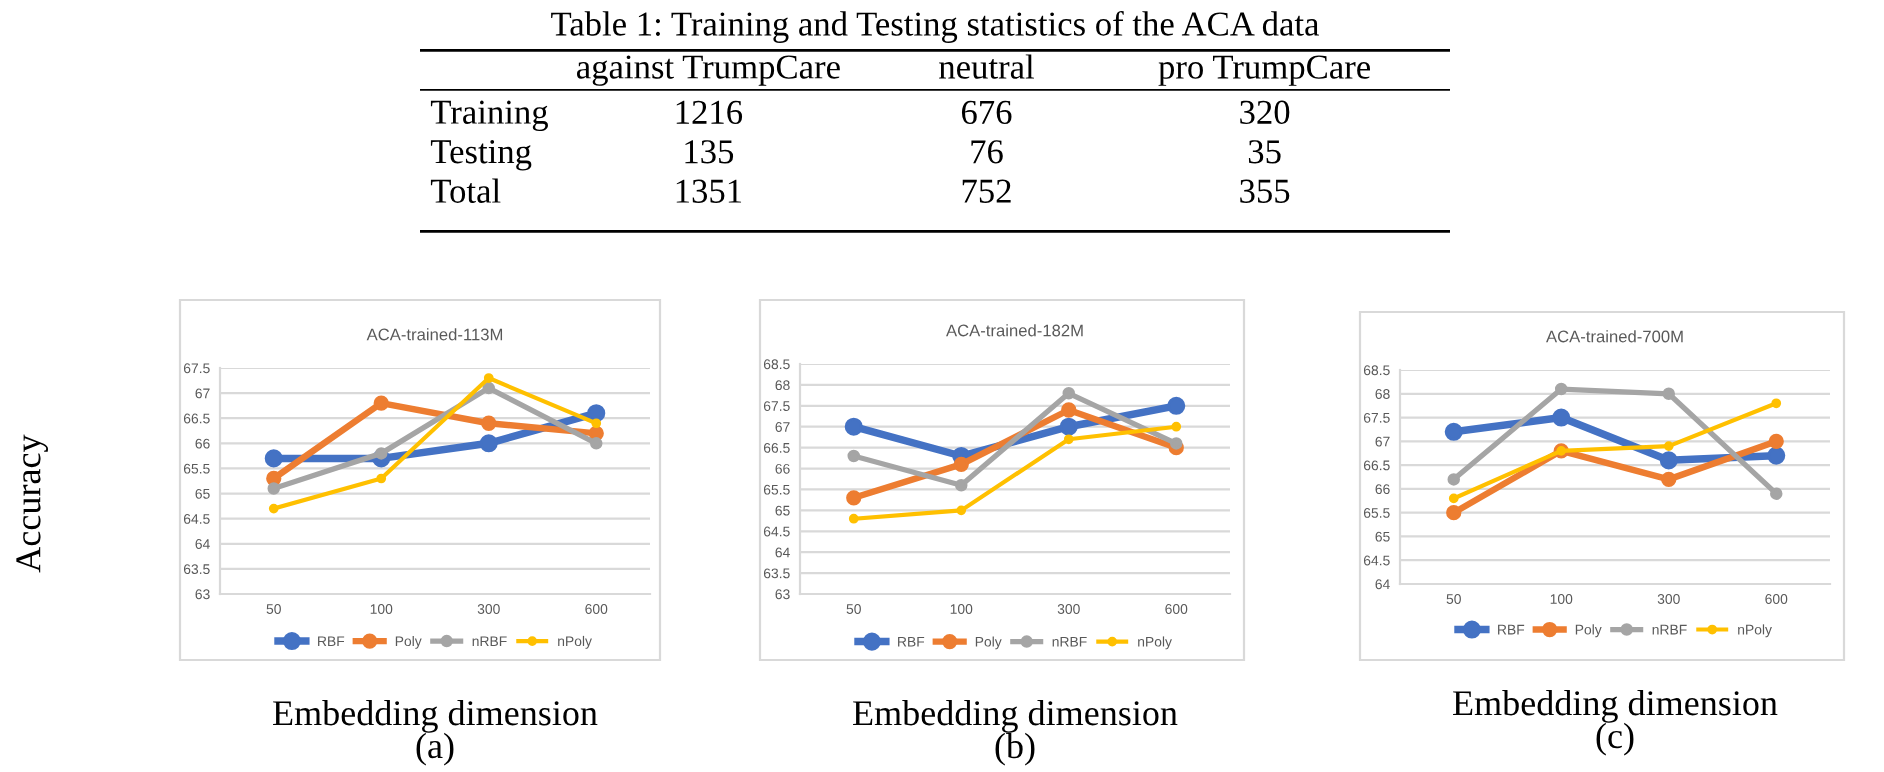 The image size is (1884, 772). I want to click on category-label: pro TrumpCare, so click(1264, 70).